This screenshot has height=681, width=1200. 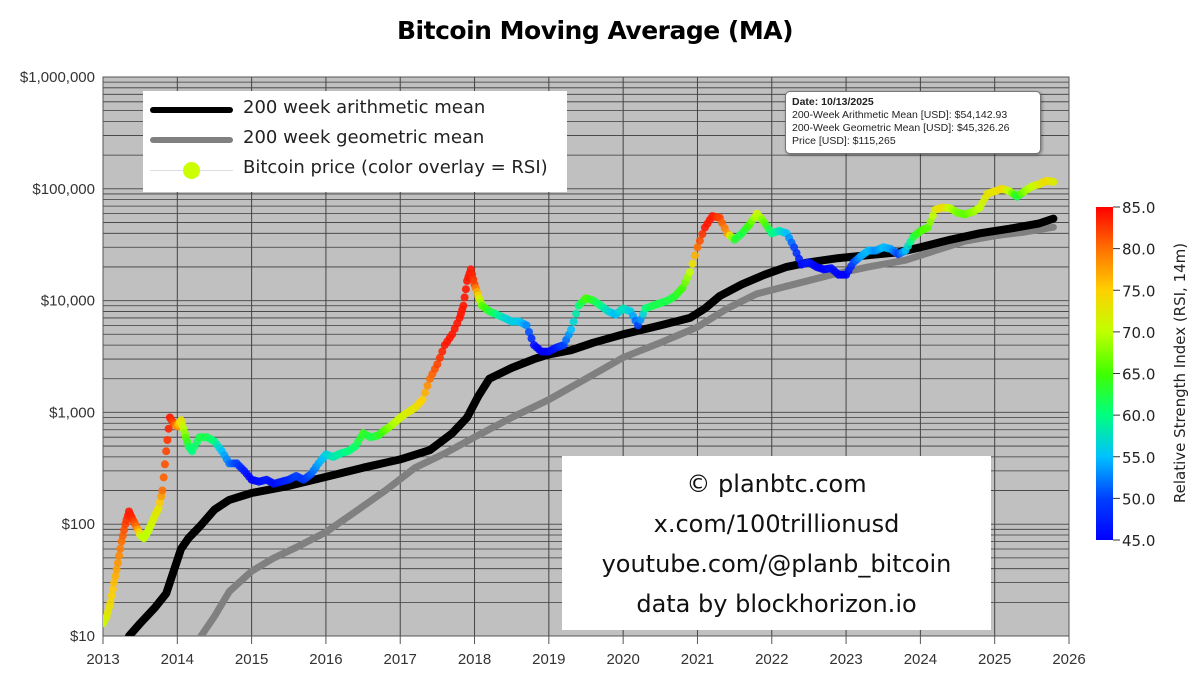 I want to click on legend-label: Bitcoin price (color overlay = RSI), so click(x=395, y=167).